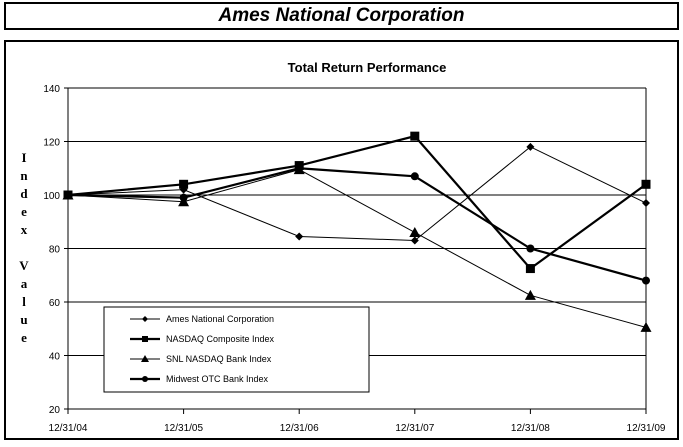 This screenshot has height=447, width=683. I want to click on y-tick-label-80: 80, so click(55, 250).